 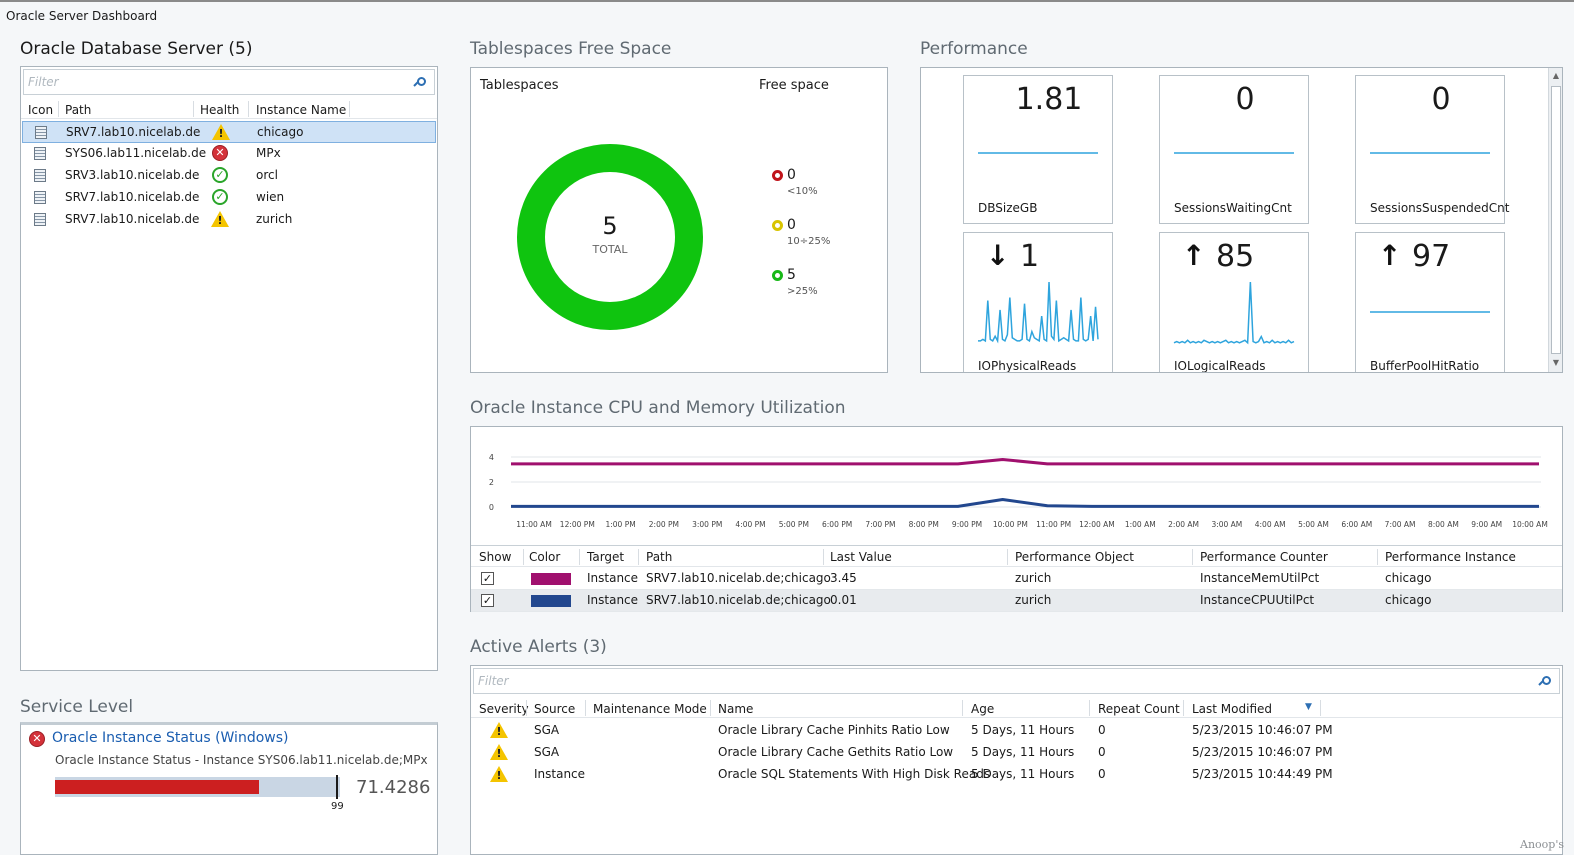 I want to click on service-level-bar-fill, so click(x=157, y=787).